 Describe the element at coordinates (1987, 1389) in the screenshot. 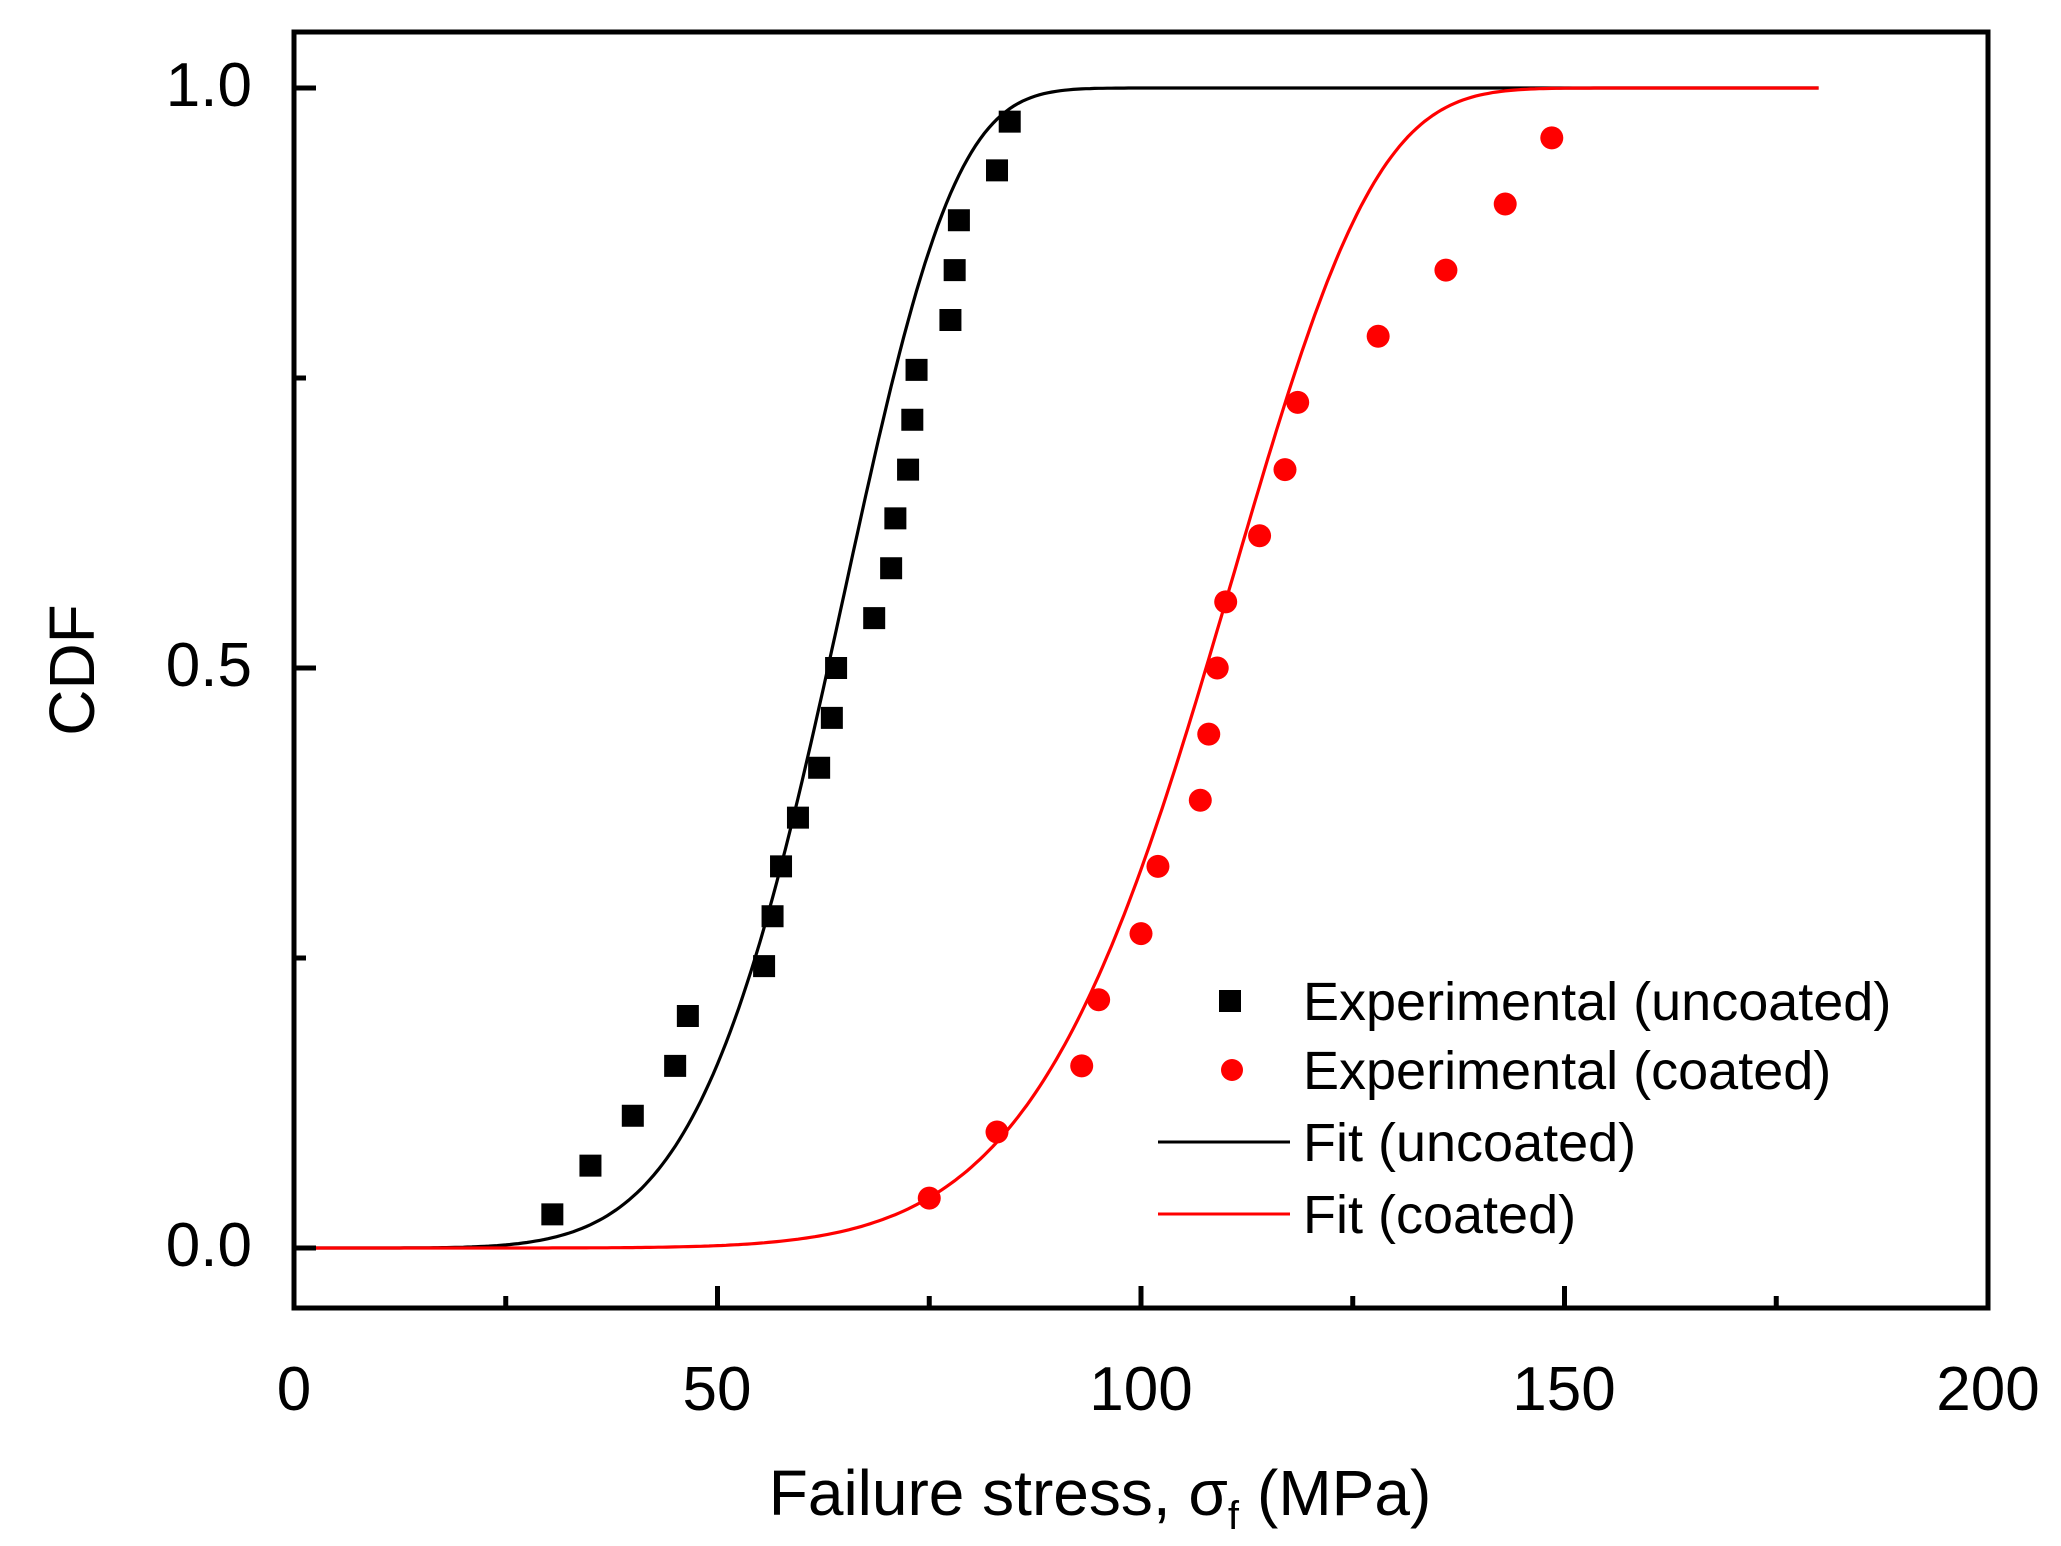

I see `x-tick-label-200: 200` at that location.